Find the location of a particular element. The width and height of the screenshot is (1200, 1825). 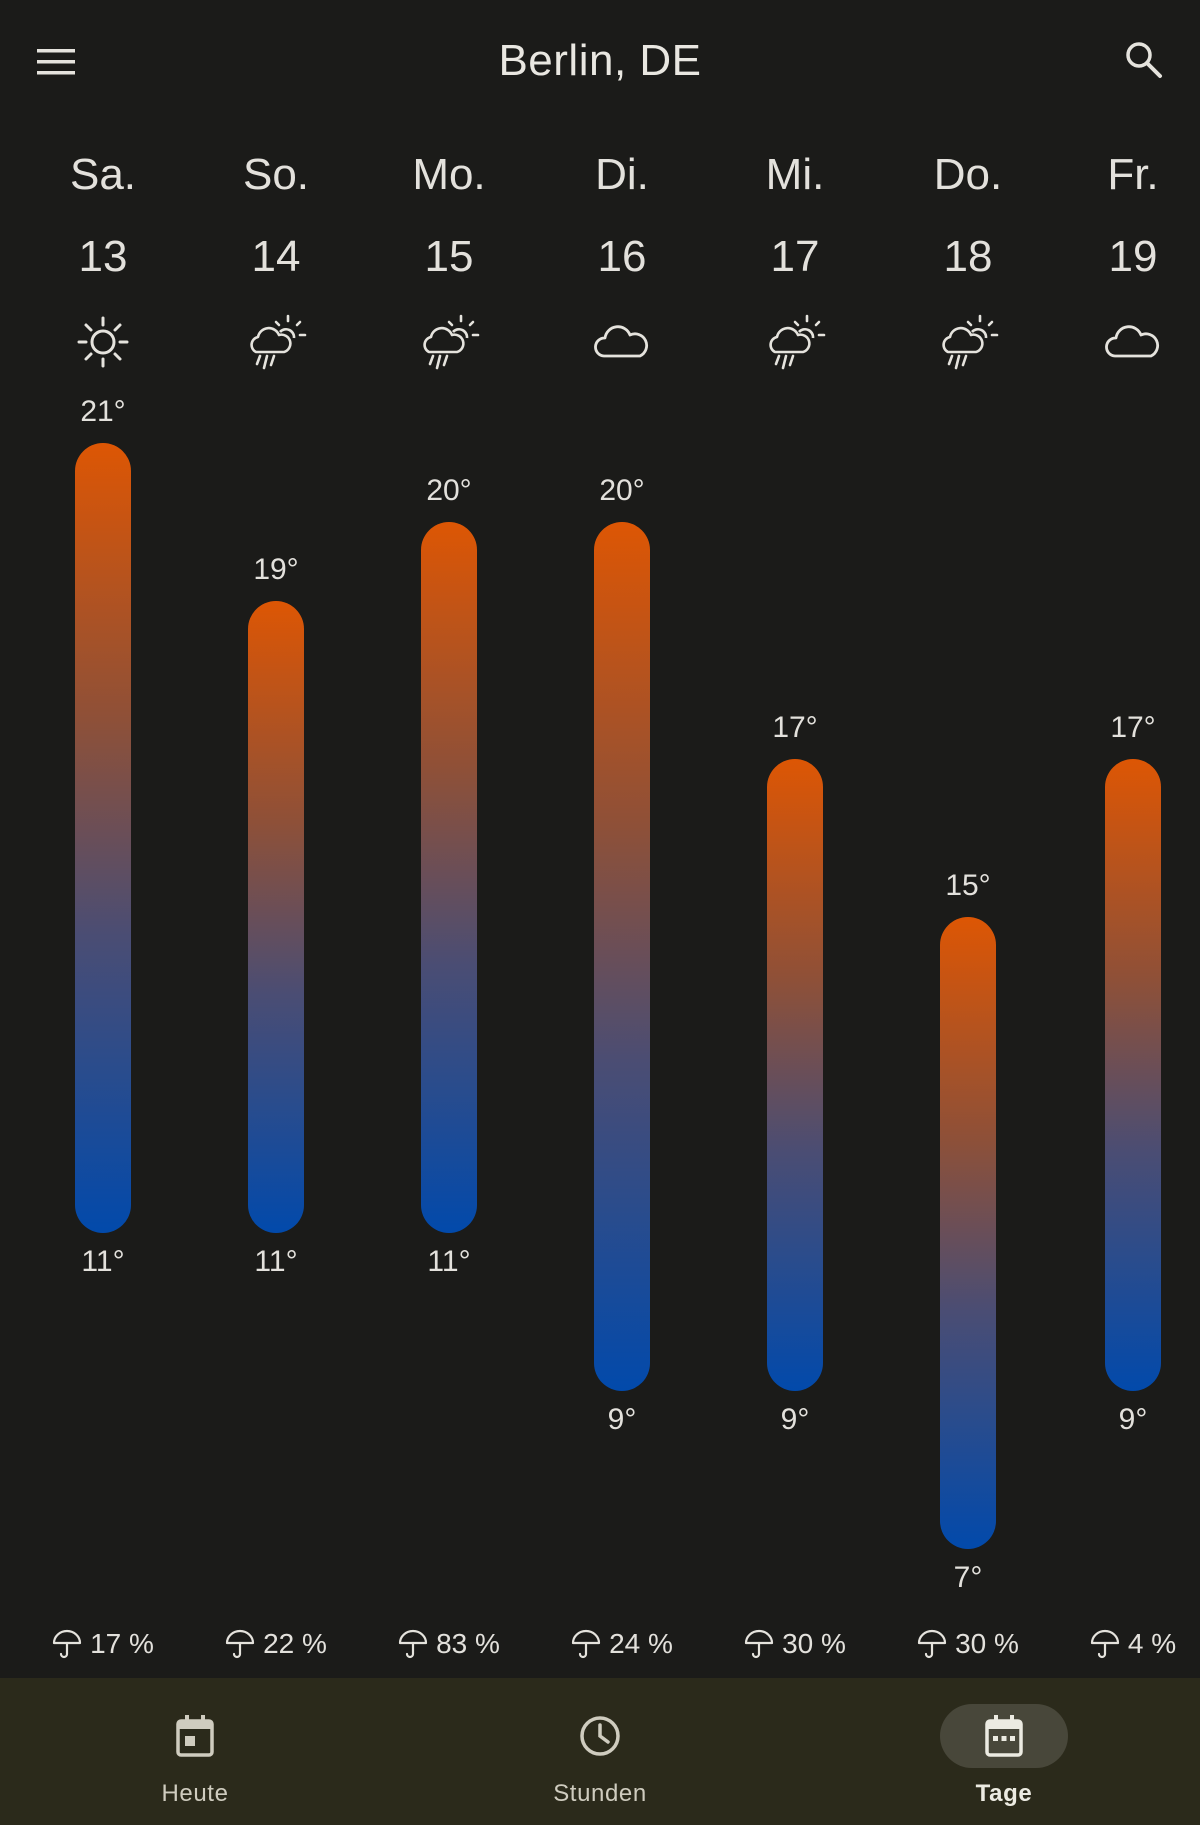

day-name: Mi. is located at coordinates (795, 174).